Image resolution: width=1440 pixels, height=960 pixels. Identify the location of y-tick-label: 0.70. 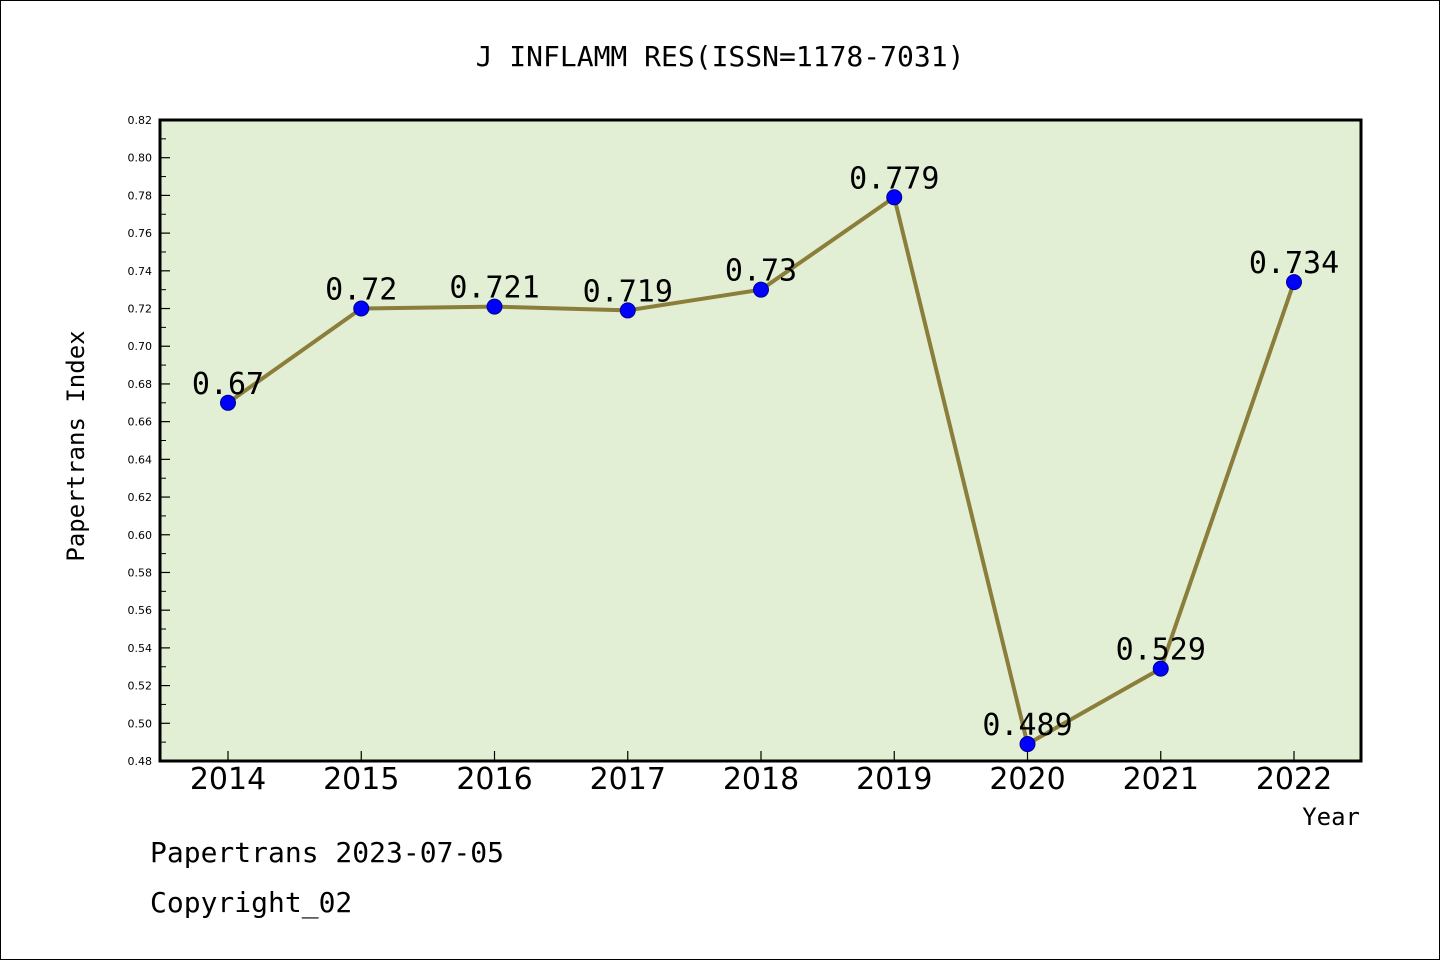
(140, 346).